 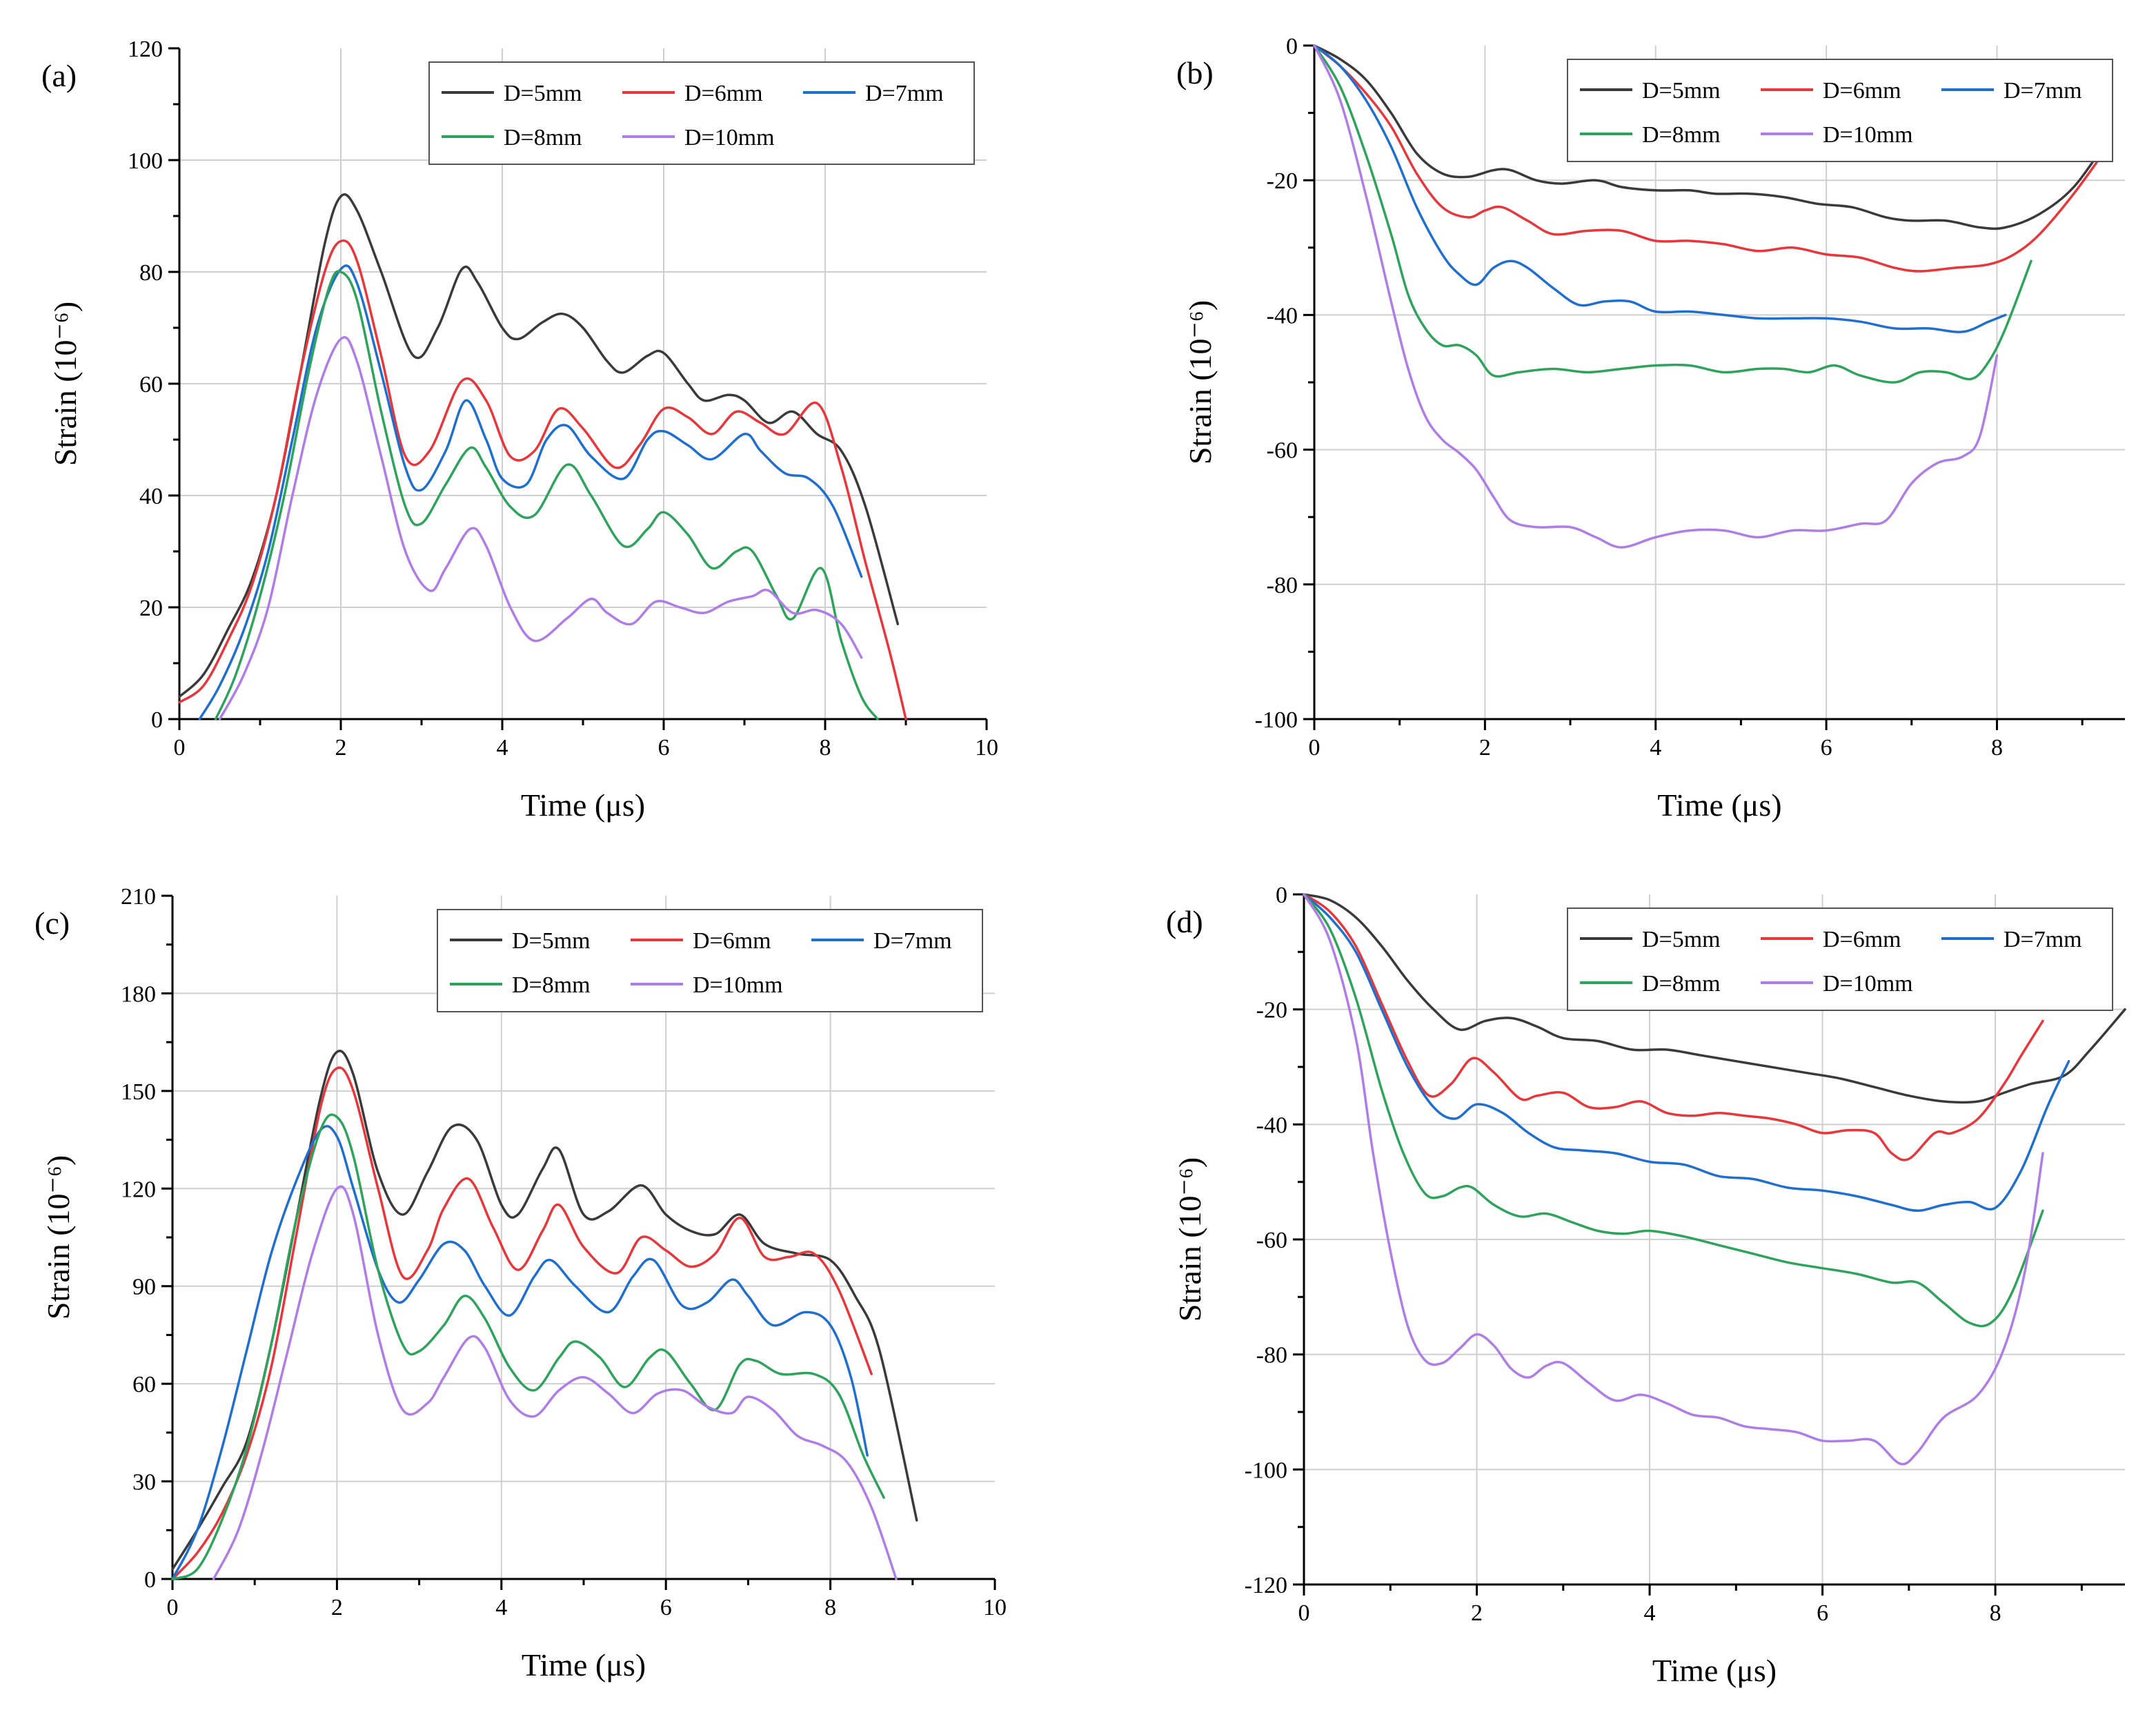 What do you see at coordinates (144, 1482) in the screenshot?
I see `y-tick-label: 30` at bounding box center [144, 1482].